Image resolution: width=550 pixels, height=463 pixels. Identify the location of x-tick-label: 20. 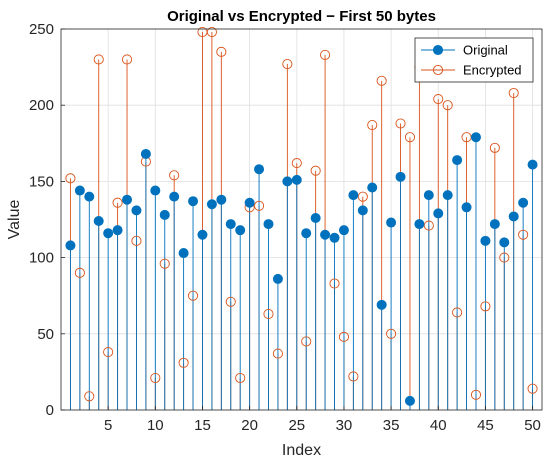
(249, 425).